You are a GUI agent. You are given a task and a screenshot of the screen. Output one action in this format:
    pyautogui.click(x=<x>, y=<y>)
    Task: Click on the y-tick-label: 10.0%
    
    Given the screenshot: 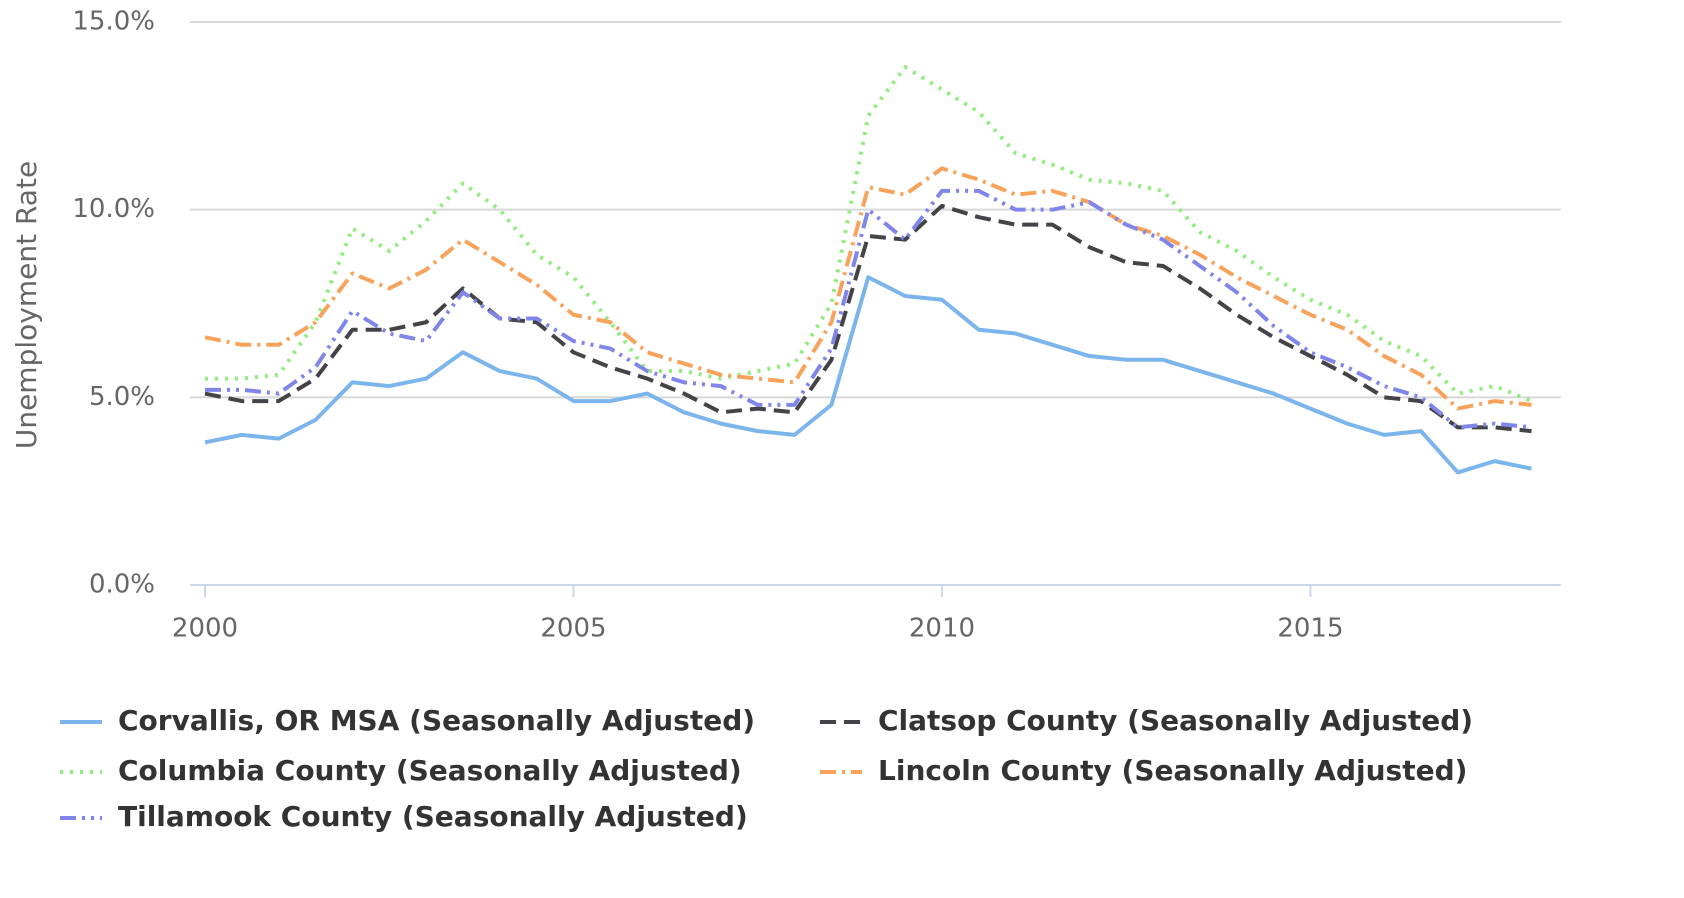 What is the action you would take?
    pyautogui.click(x=113, y=209)
    